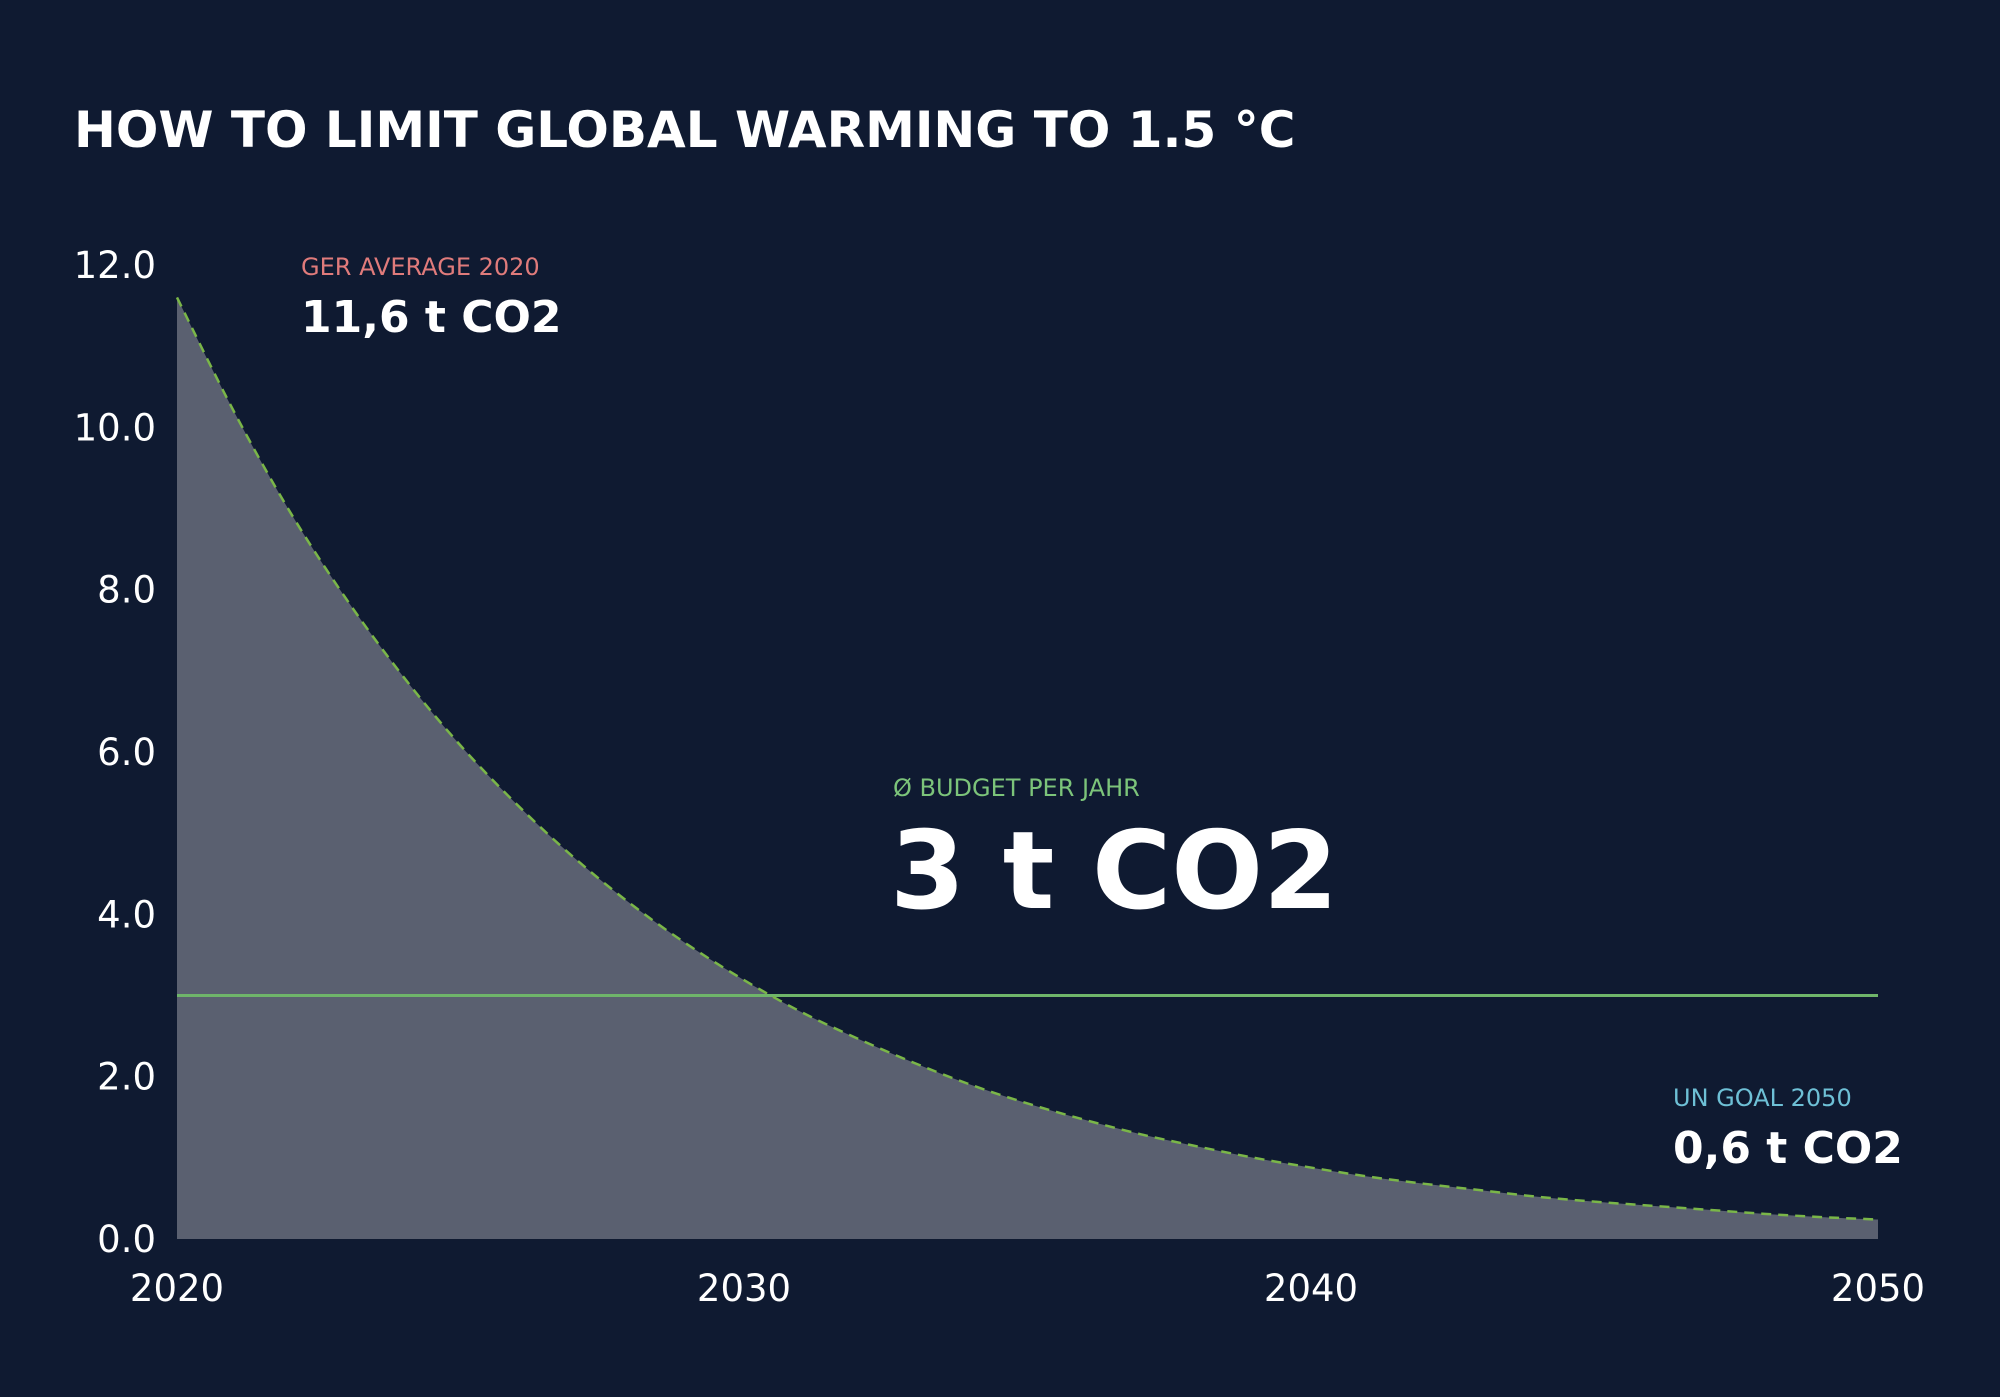 This screenshot has width=2000, height=1397. I want to click on budget-label: Ø BUDGET PER JAHR, so click(1016, 788).